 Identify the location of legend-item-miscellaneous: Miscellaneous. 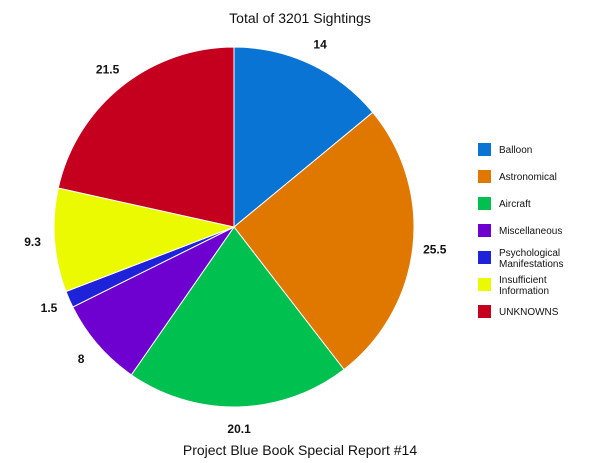
(520, 230).